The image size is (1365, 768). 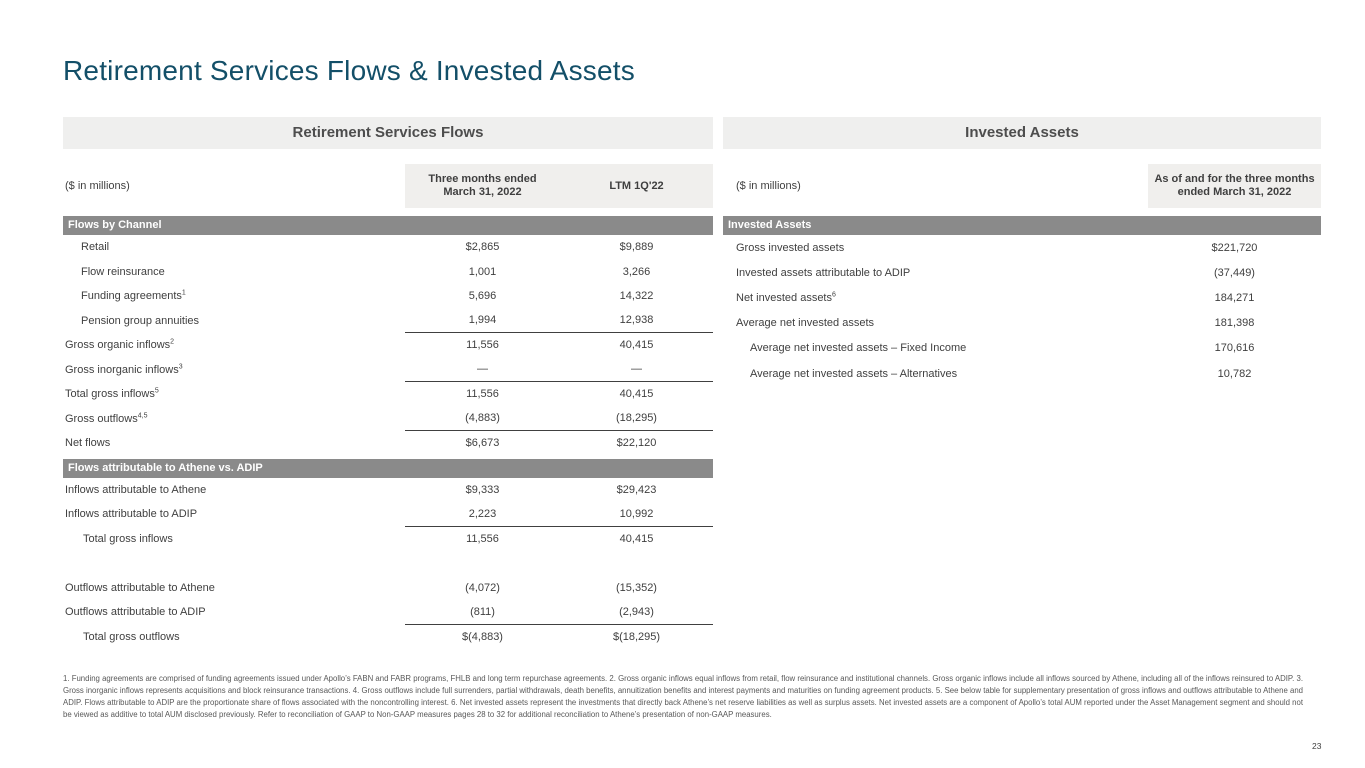 I want to click on cell-q1: (4,072), so click(x=482, y=587).